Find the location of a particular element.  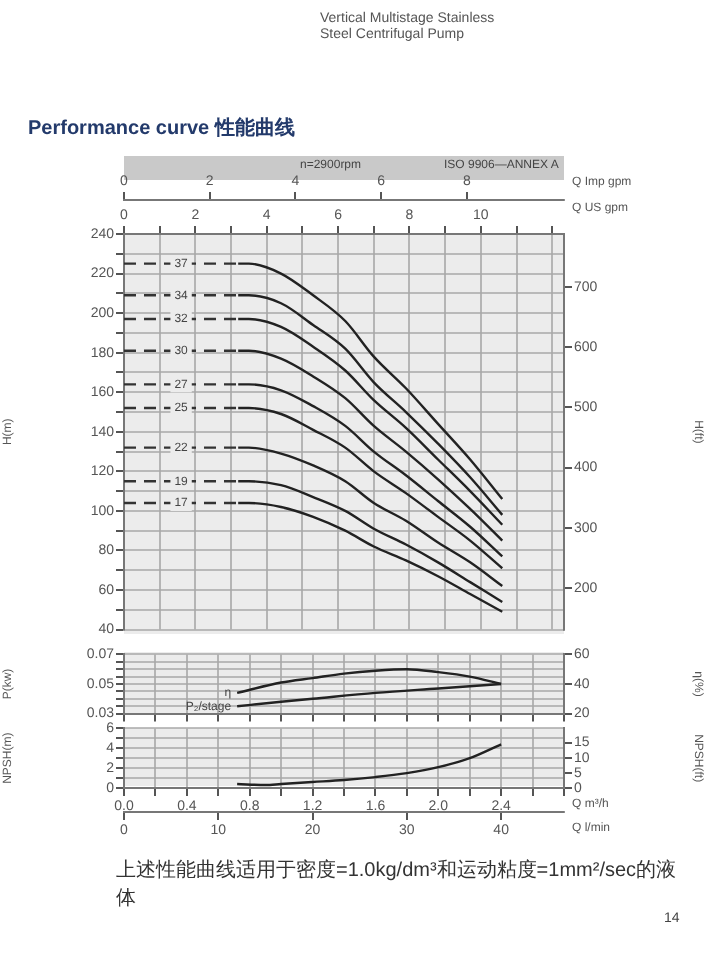

text: 上述性能曲线适用于密度=1.0kg/dm³和运动粘度=1mm²/sec的液体 is located at coordinates (397, 884).